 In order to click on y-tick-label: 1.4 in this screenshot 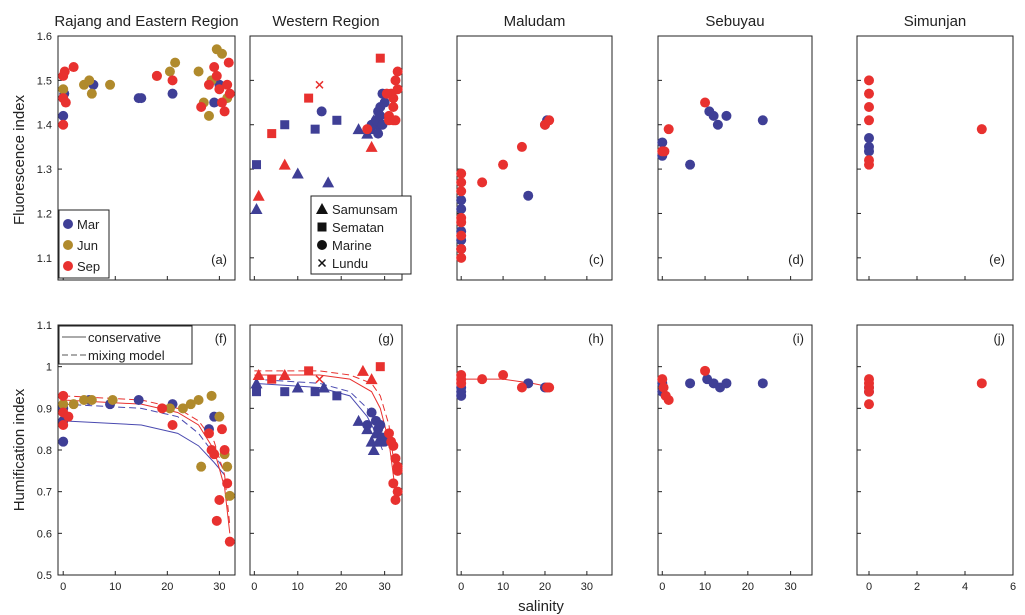, I will do `click(44, 126)`.